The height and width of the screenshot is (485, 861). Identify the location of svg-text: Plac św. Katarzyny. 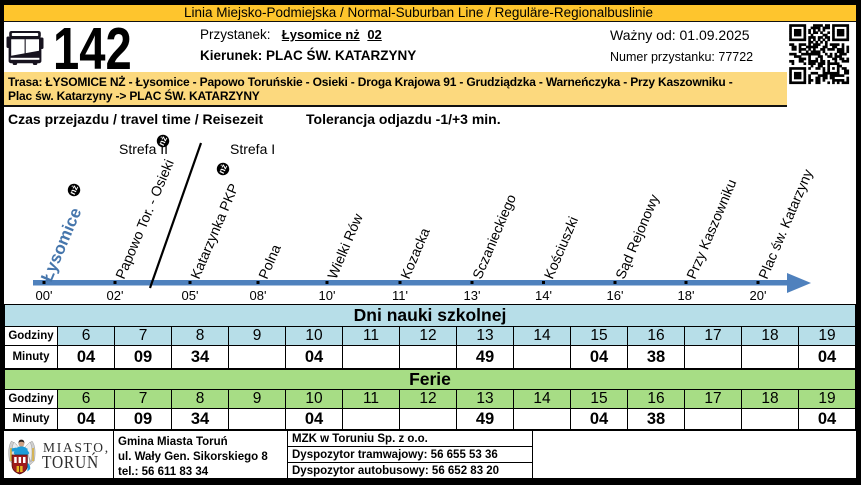
(785, 224).